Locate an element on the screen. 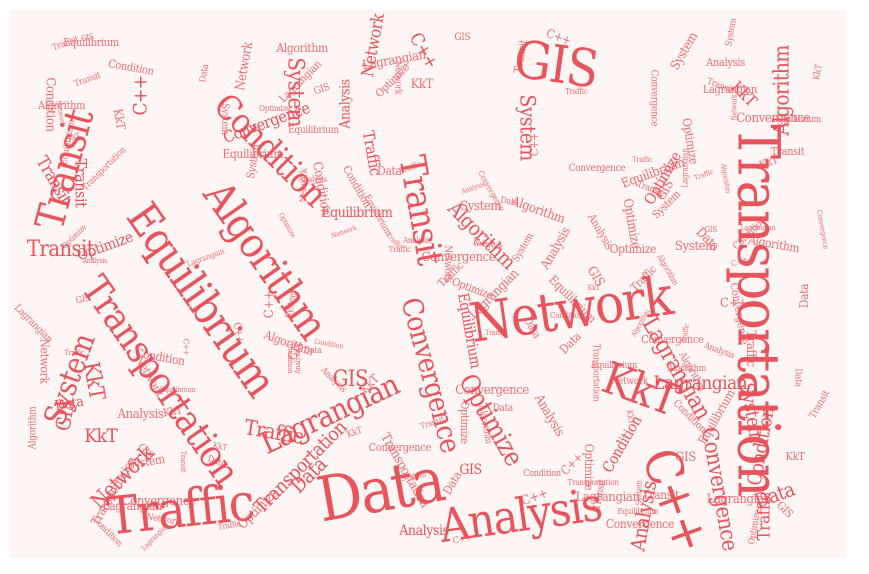  cloud-word-medium: System is located at coordinates (527, 127).